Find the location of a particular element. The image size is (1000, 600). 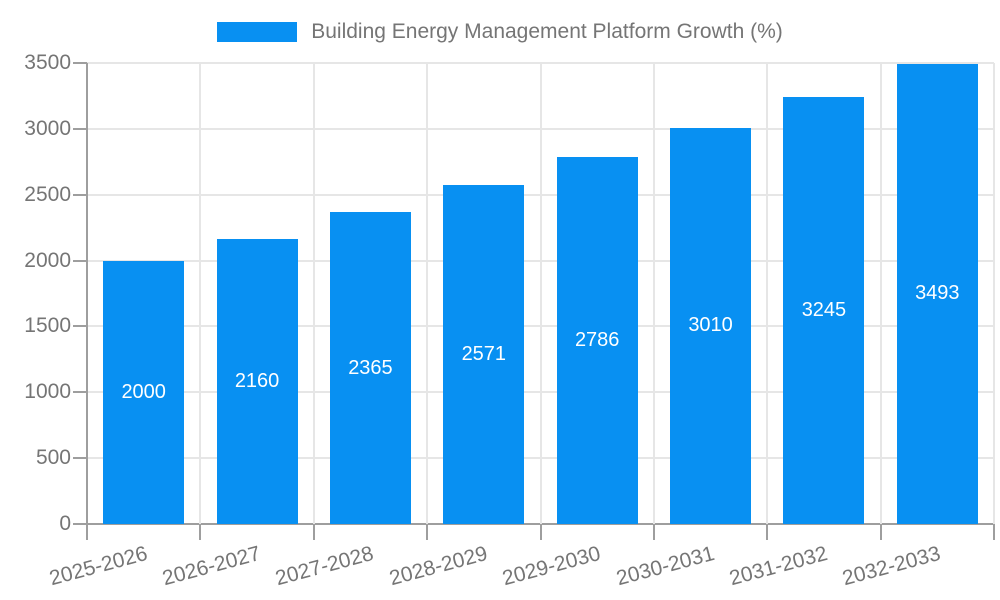

bar-value-label: 3493 is located at coordinates (937, 293).